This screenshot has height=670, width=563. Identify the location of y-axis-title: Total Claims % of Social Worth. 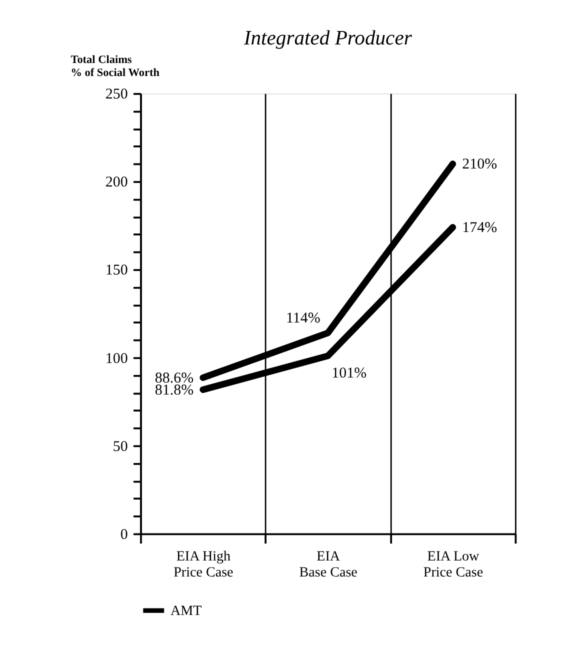
(115, 67).